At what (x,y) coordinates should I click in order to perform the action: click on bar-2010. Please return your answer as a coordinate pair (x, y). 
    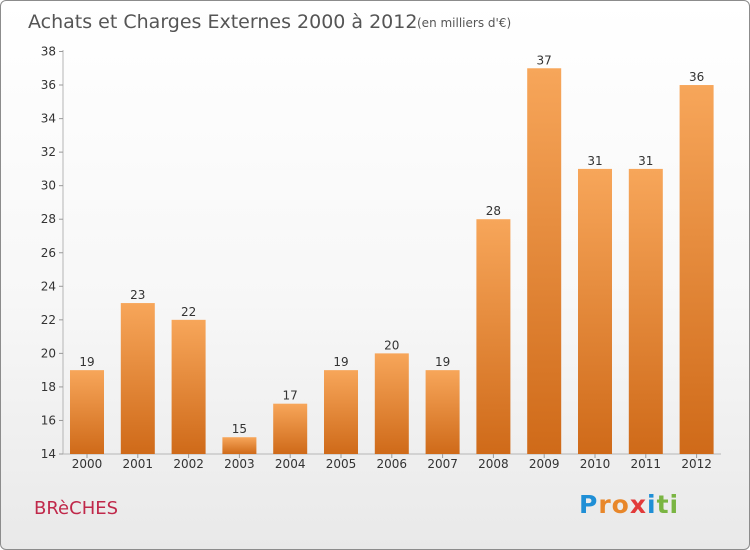
    Looking at the image, I should click on (595, 311).